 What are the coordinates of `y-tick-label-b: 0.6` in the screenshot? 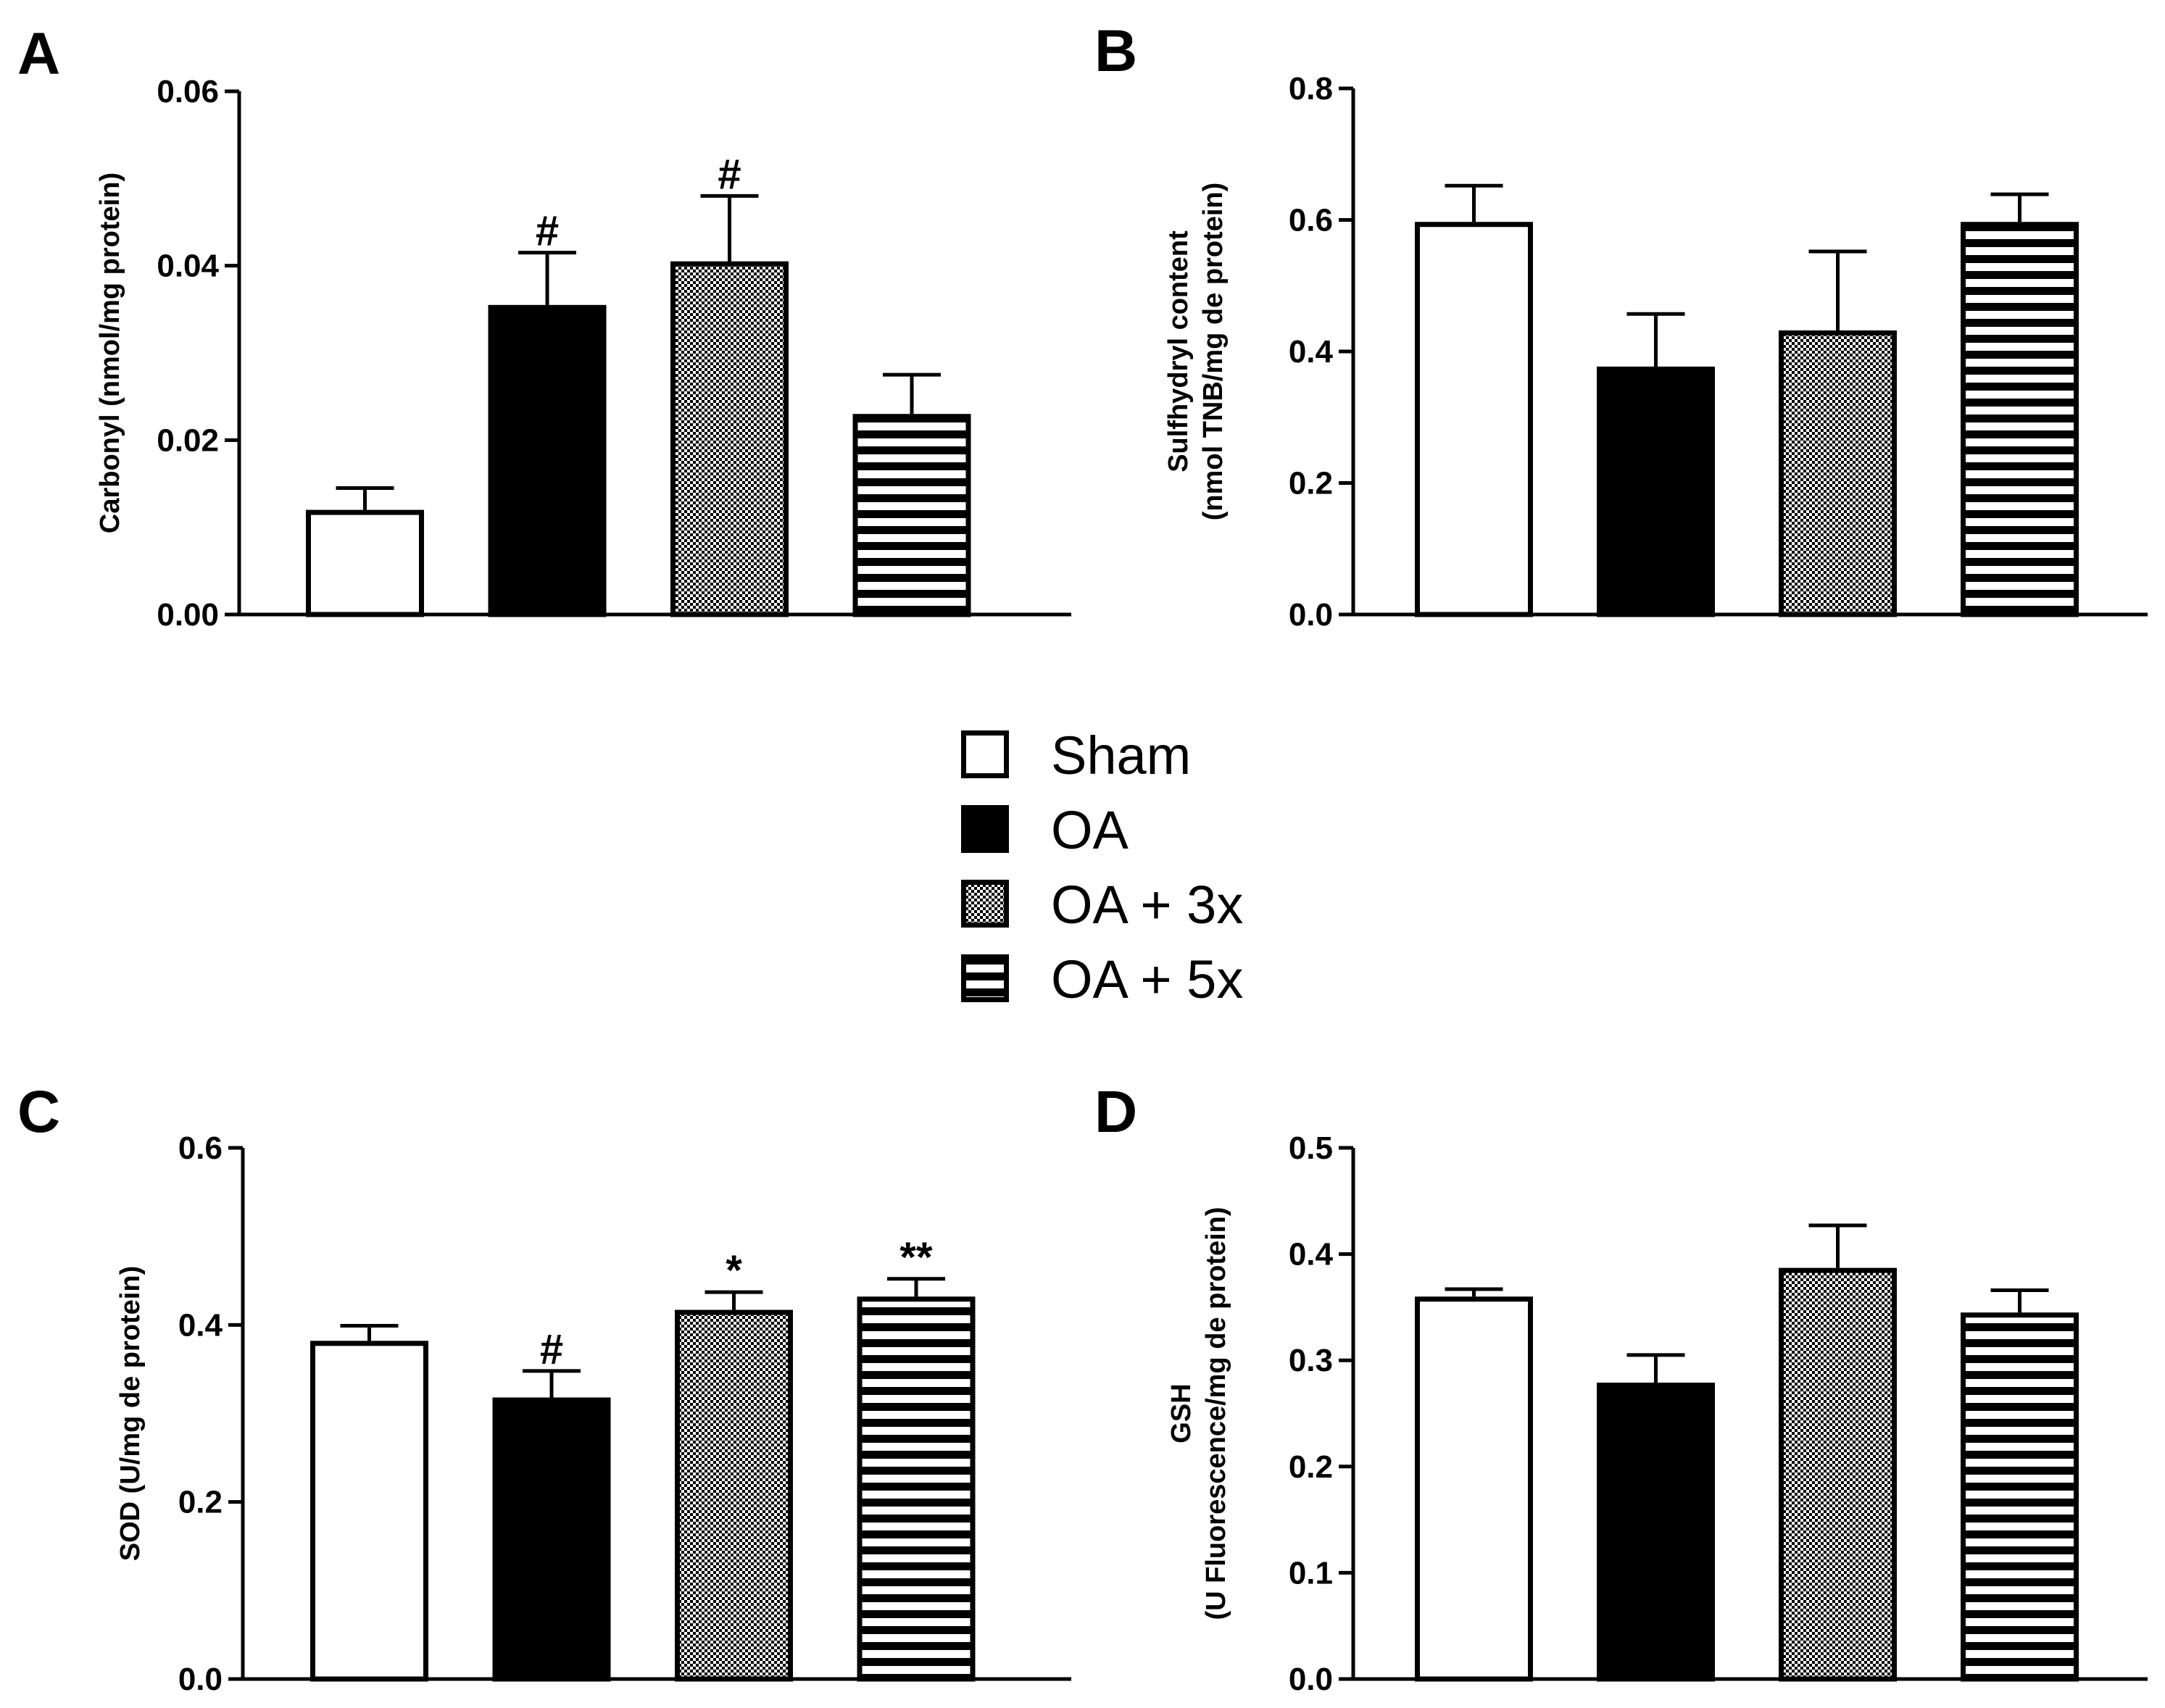 It's located at (1311, 220).